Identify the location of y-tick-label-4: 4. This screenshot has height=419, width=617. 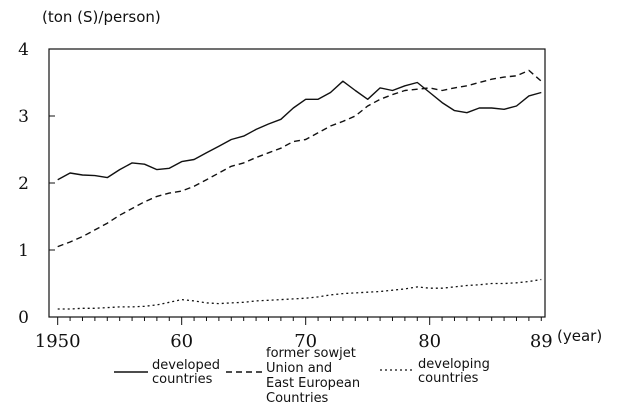
(23, 50).